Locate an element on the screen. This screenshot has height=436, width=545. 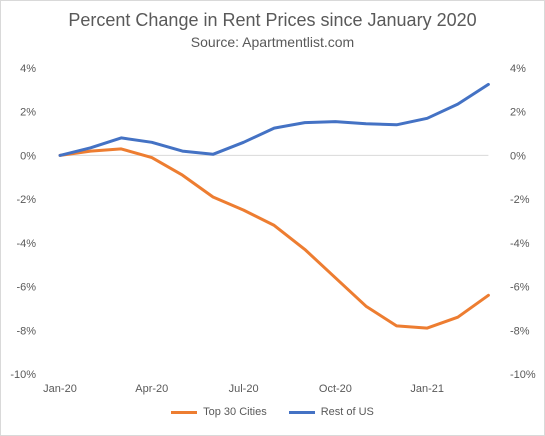
x-tick-label: Jan-20 is located at coordinates (60, 389).